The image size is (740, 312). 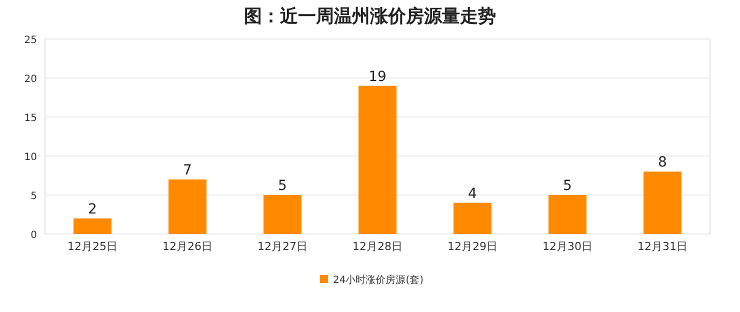 I want to click on data-label: 19, so click(x=377, y=76).